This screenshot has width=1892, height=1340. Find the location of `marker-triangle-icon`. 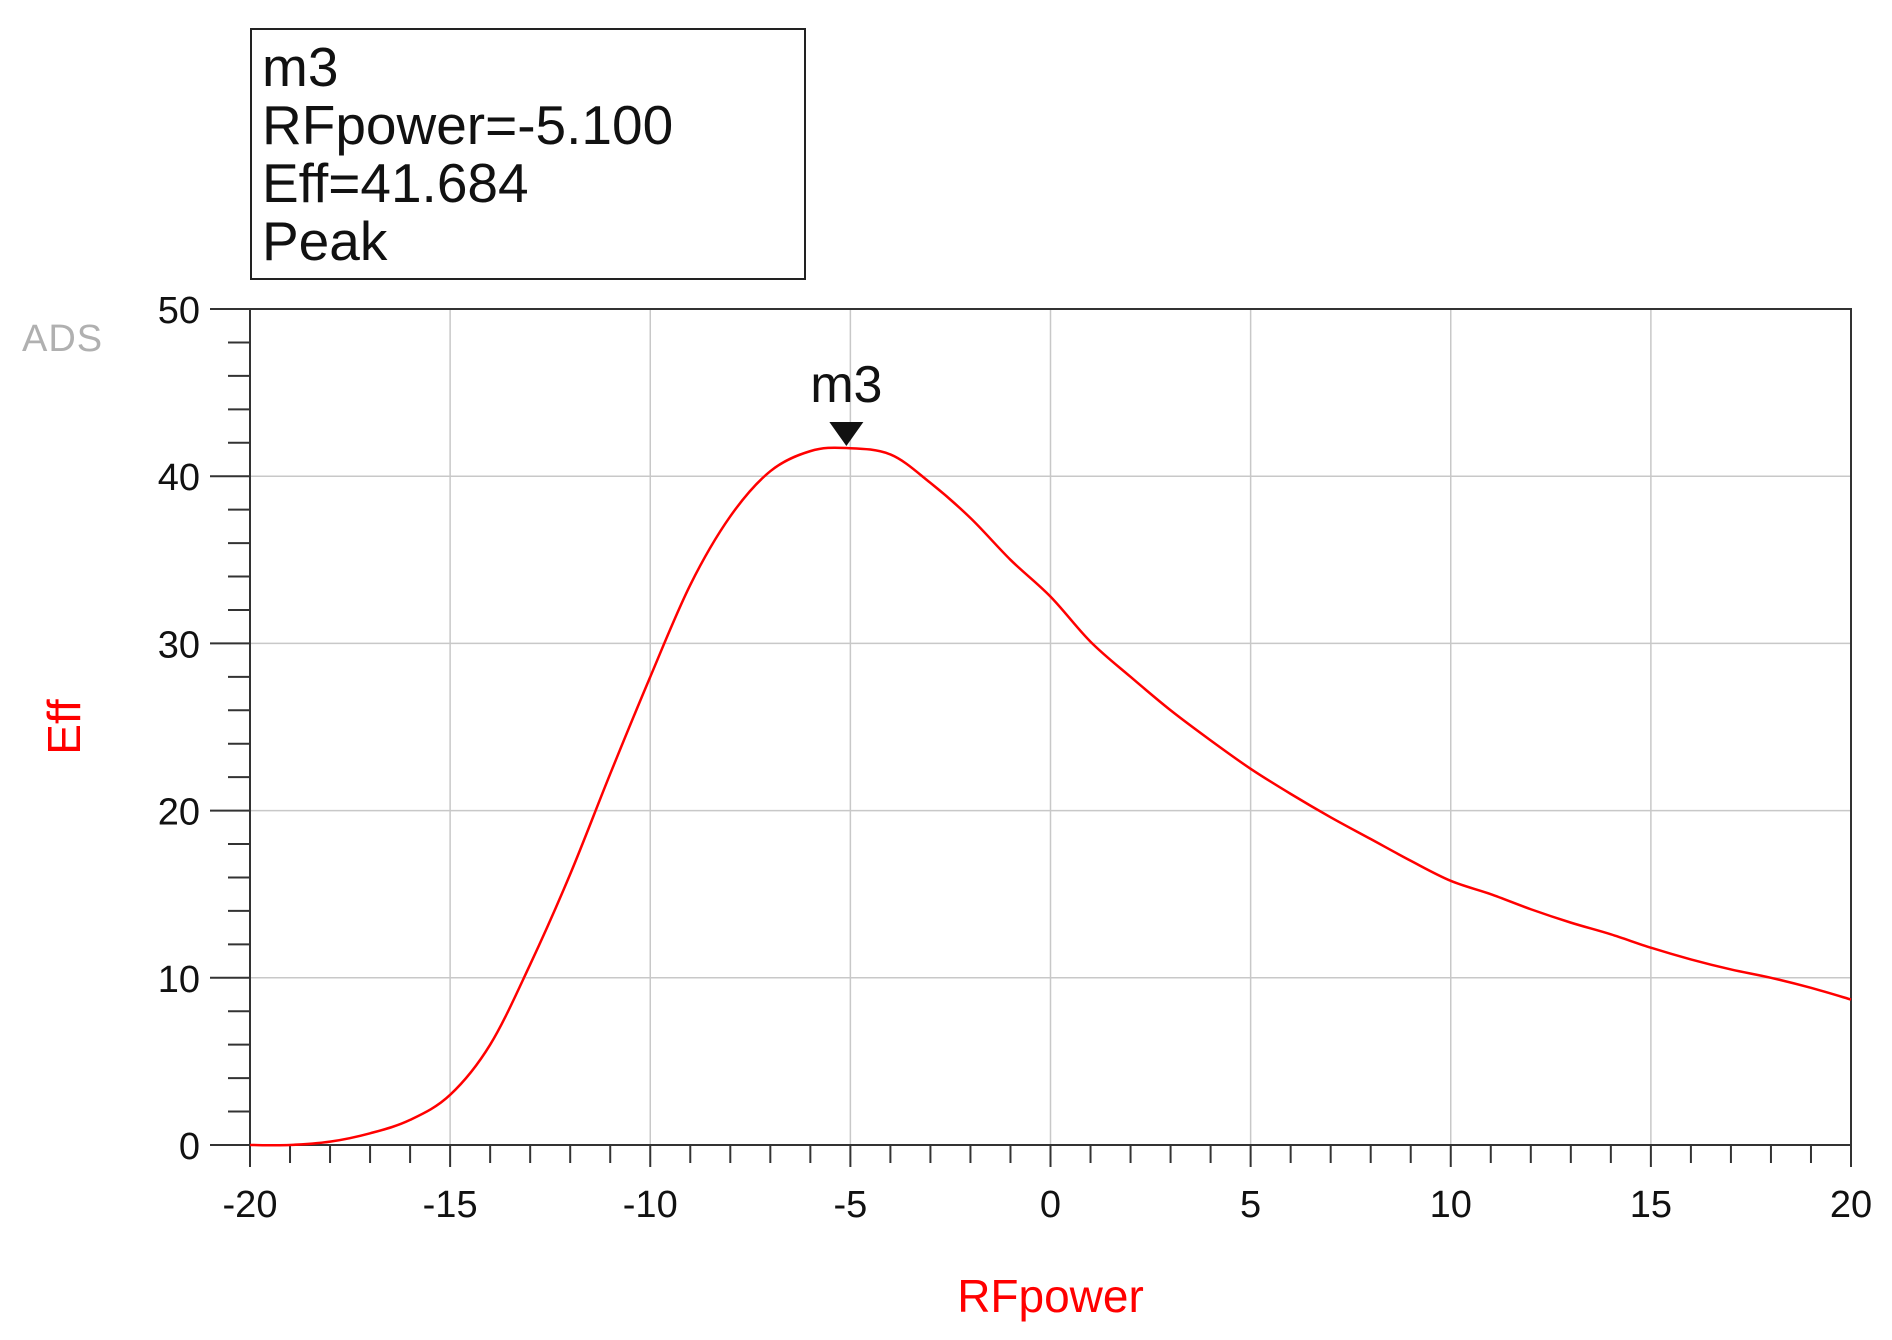

marker-triangle-icon is located at coordinates (846, 434).